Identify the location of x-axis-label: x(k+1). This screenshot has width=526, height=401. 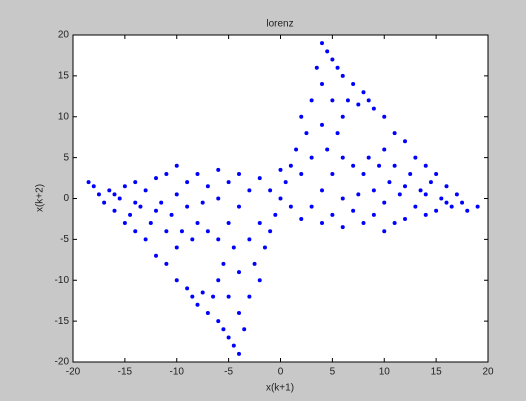
(280, 388).